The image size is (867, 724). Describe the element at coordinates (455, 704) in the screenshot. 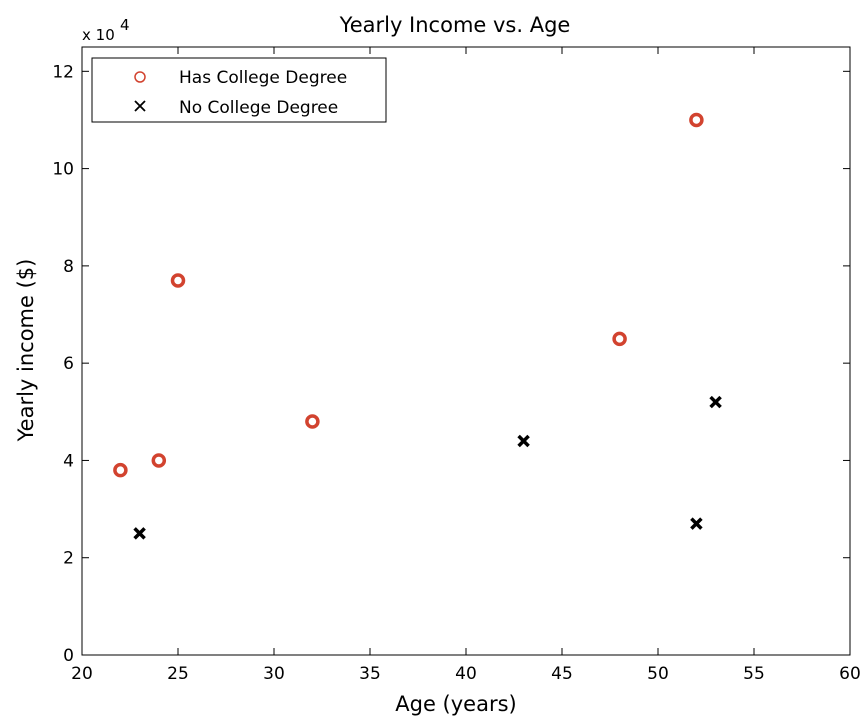

I see `x-axis-label: Age (years)` at that location.